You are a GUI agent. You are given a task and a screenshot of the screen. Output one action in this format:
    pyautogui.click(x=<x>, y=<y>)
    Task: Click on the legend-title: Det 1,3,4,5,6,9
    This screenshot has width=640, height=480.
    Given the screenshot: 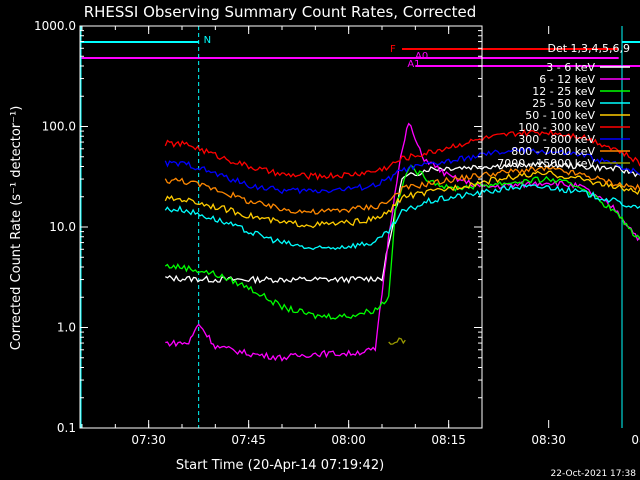 What is the action you would take?
    pyautogui.click(x=588, y=48)
    